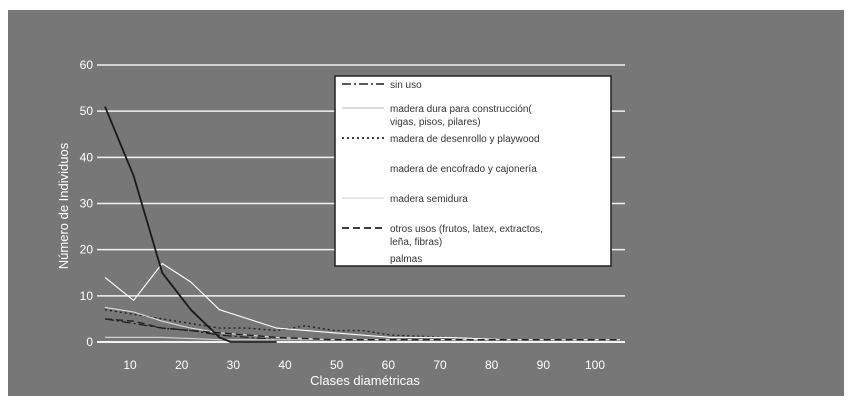 The height and width of the screenshot is (406, 852). What do you see at coordinates (87, 111) in the screenshot?
I see `y-tick-label: 50` at bounding box center [87, 111].